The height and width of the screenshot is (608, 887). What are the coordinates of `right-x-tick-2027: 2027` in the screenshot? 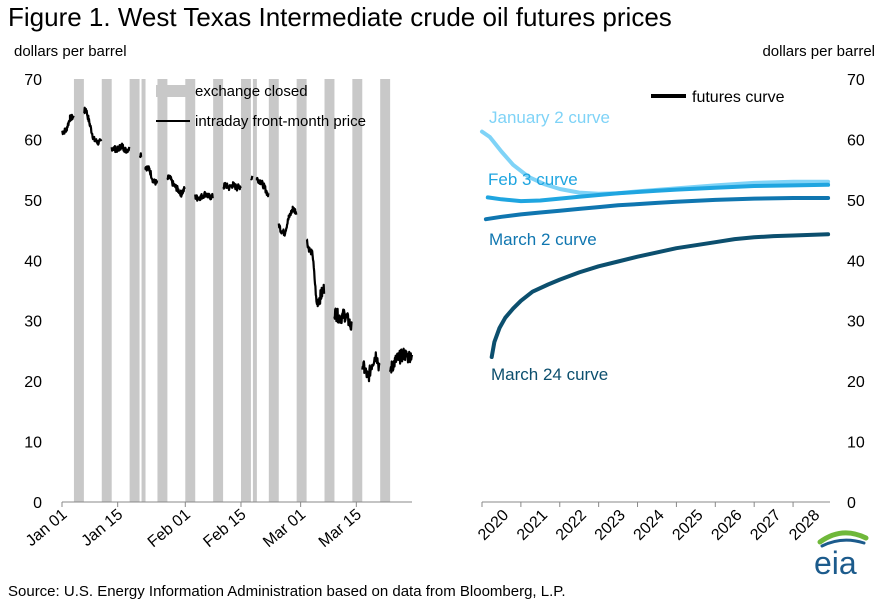 It's located at (765, 525).